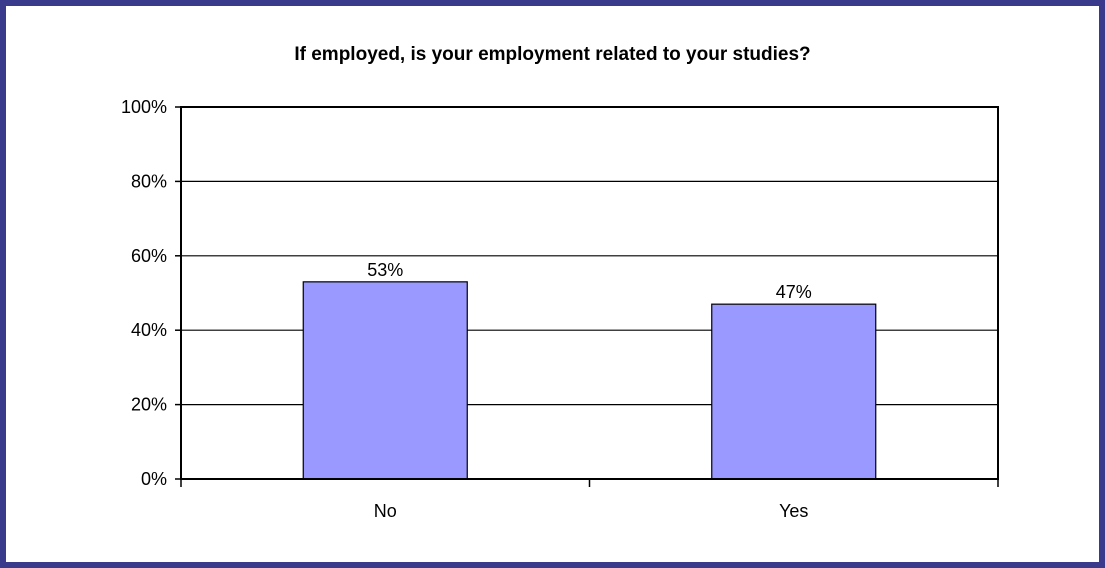  I want to click on y-tick-label: 100%, so click(144, 107).